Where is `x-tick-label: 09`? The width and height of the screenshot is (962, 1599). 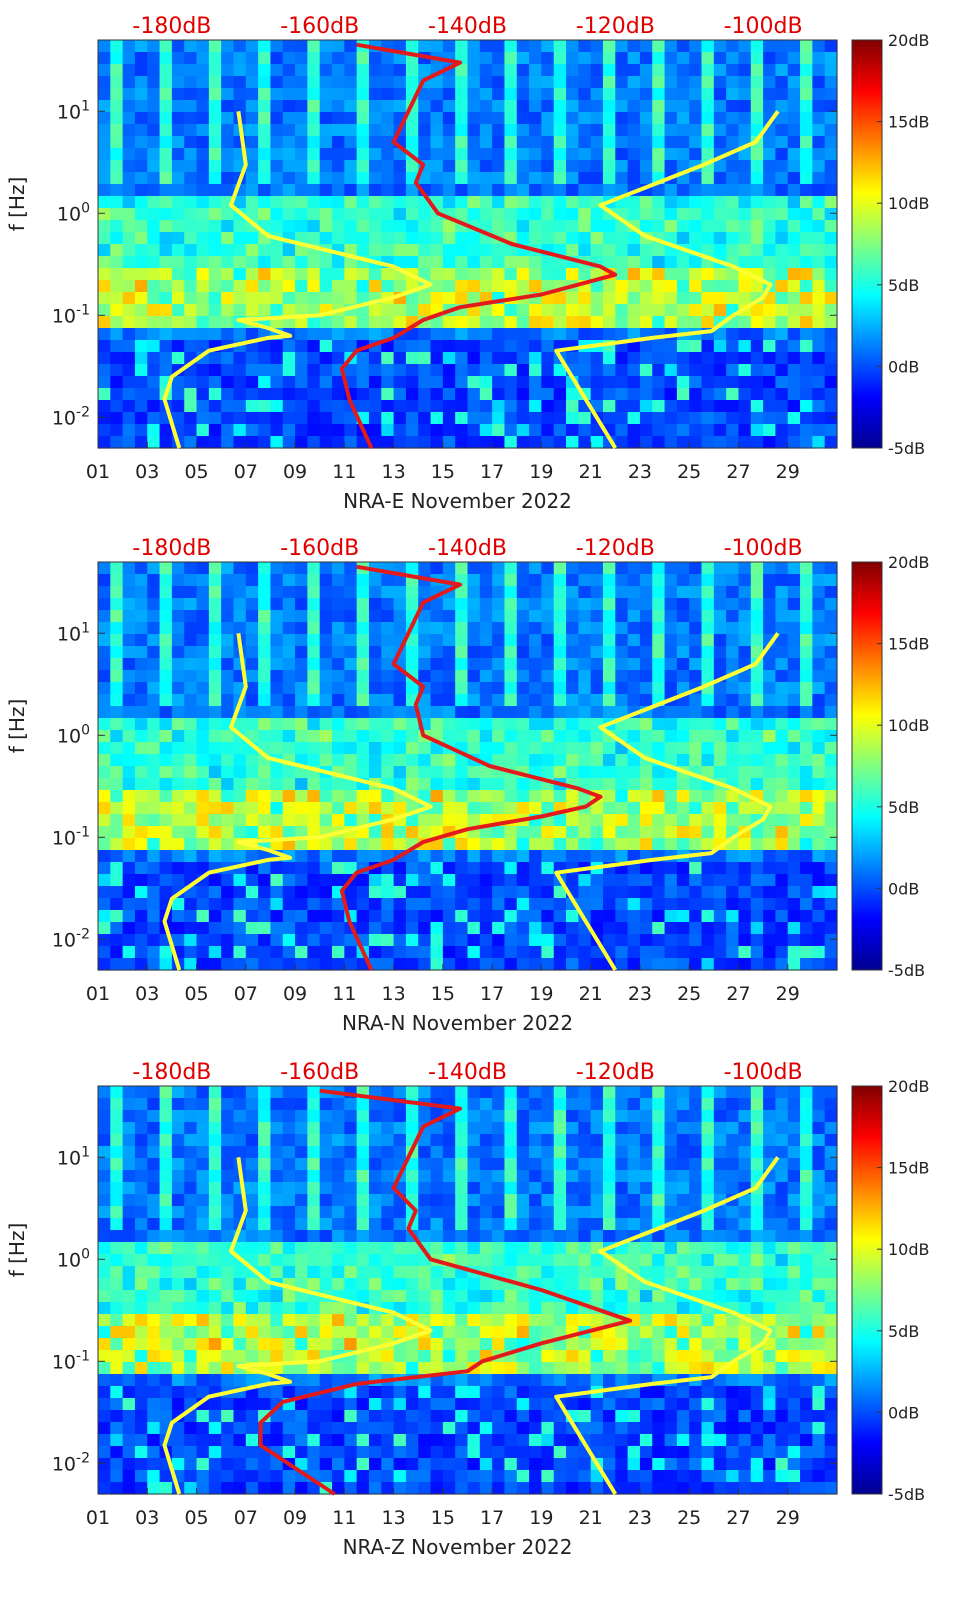 x-tick-label: 09 is located at coordinates (295, 472).